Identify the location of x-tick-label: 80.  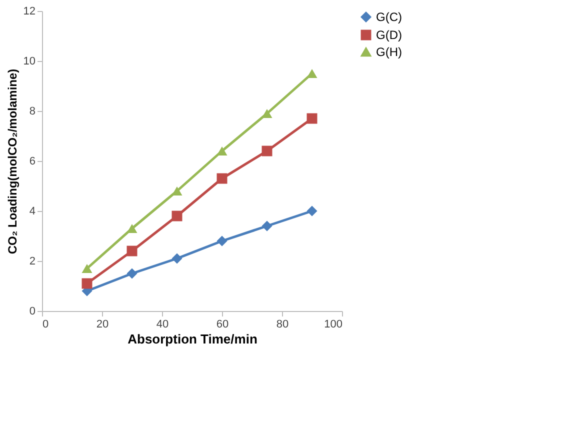
(282, 324).